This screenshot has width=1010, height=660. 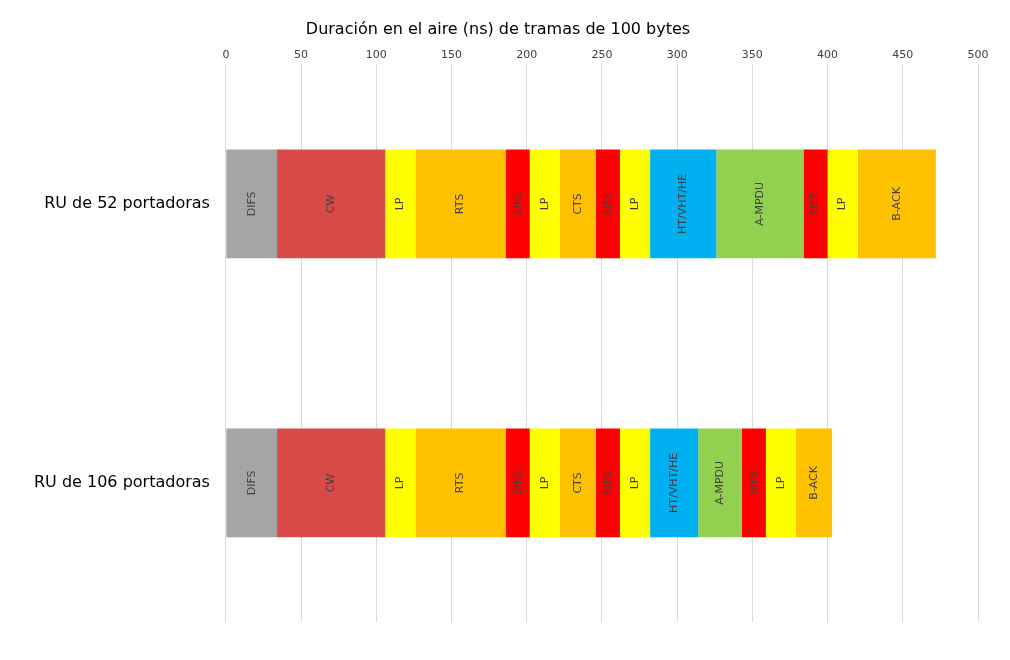 What do you see at coordinates (903, 54) in the screenshot?
I see `x-tick-label: 450` at bounding box center [903, 54].